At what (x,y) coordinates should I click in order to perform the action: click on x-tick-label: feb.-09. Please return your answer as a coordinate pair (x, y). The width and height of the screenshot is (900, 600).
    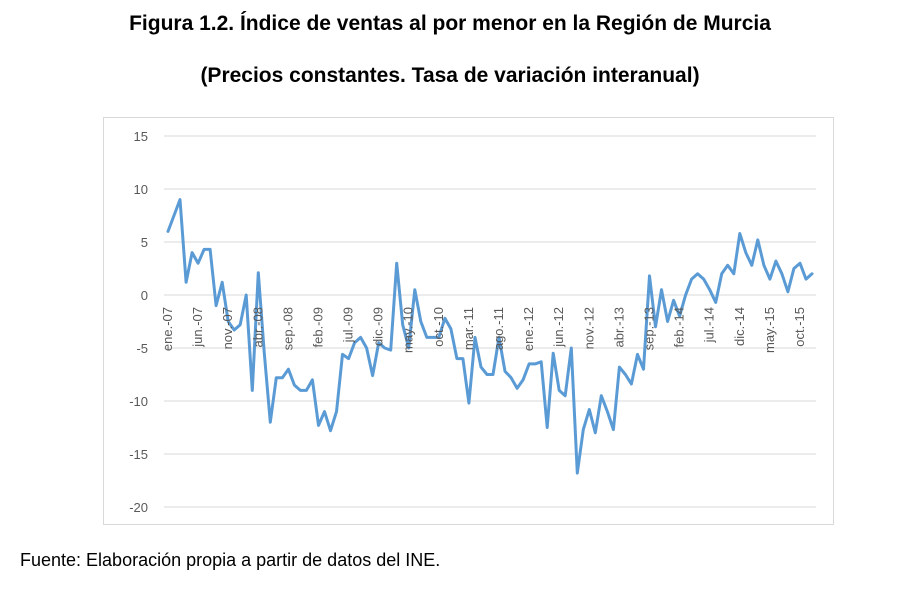
    Looking at the image, I should click on (317, 327).